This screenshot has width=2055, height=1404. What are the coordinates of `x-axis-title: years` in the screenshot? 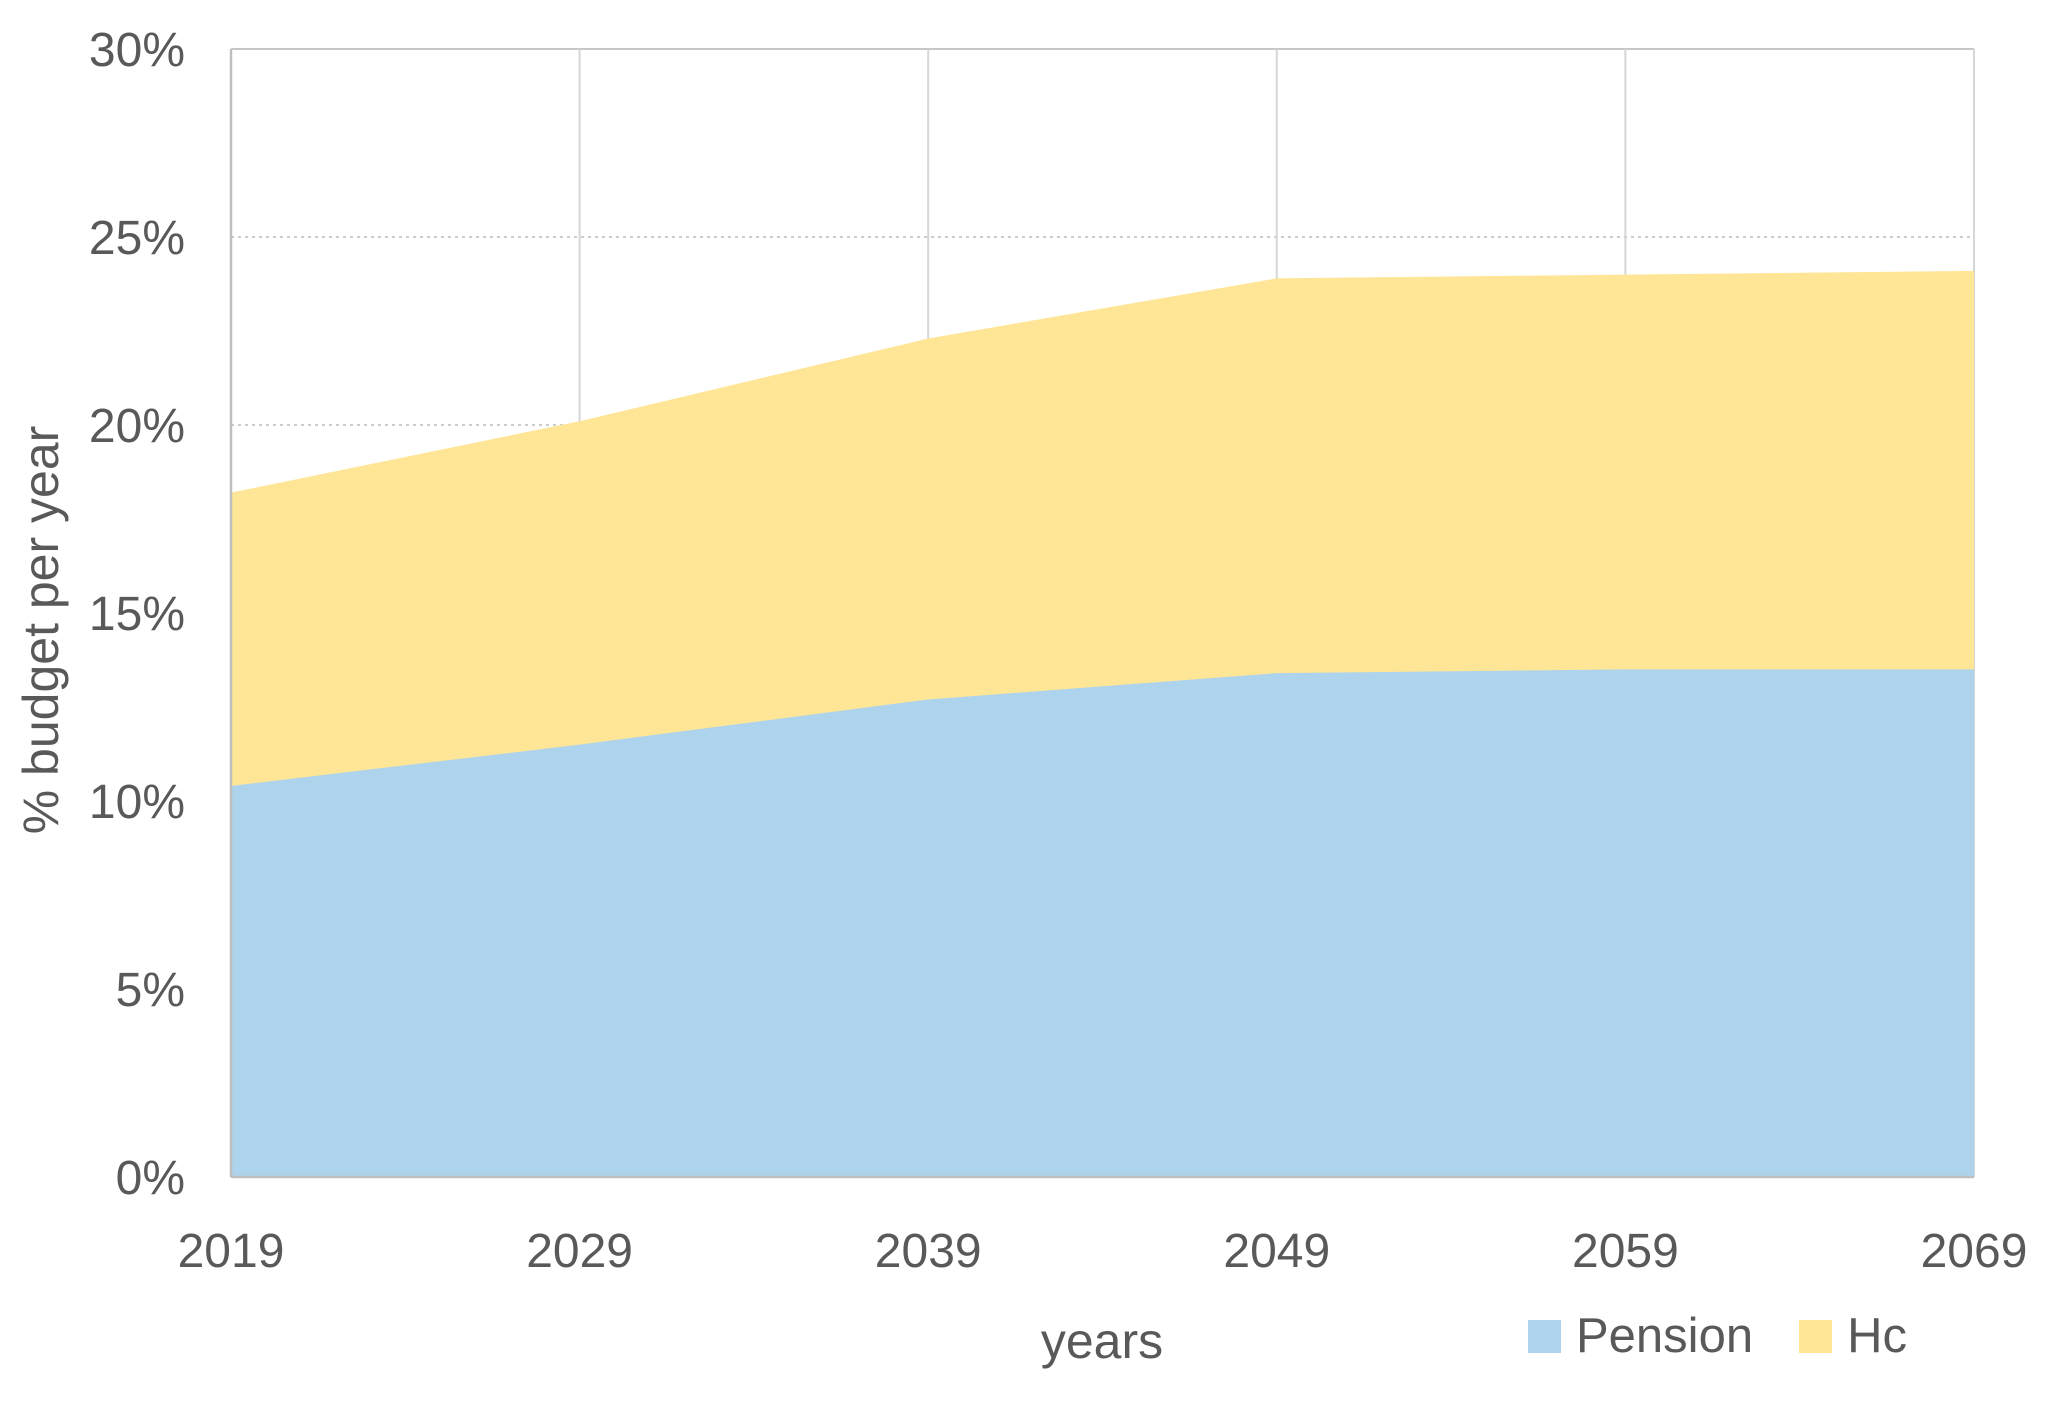 It's located at (1102, 1341).